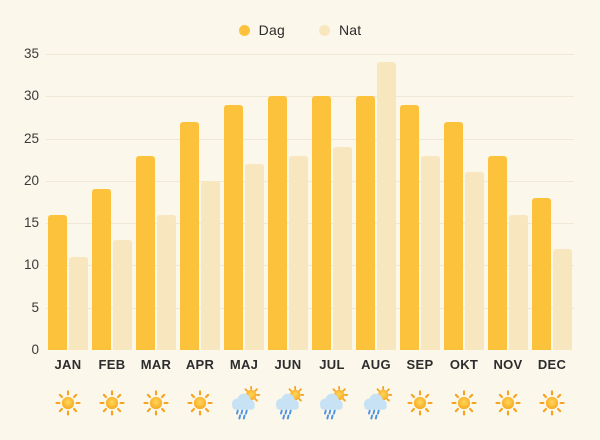  Describe the element at coordinates (31, 53) in the screenshot. I see `y-tick-label-35: 35` at that location.